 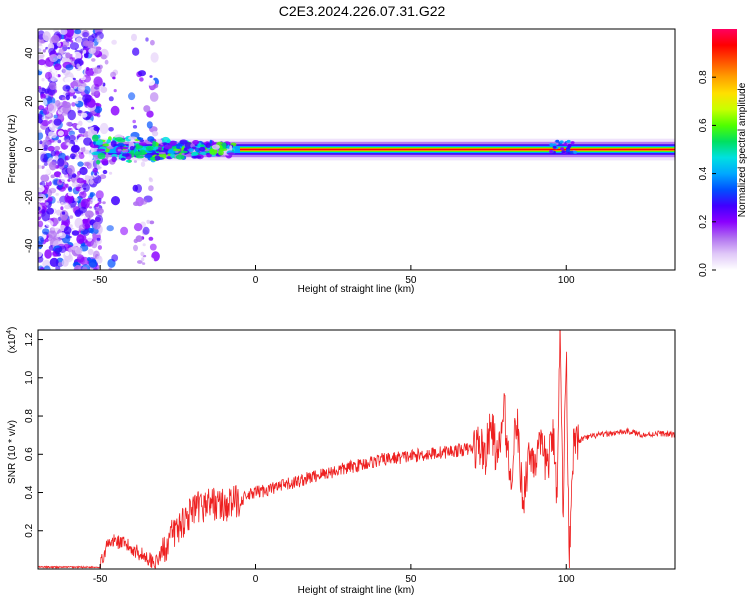 What do you see at coordinates (566, 280) in the screenshot?
I see `spectrogram-xtick-label: 100` at bounding box center [566, 280].